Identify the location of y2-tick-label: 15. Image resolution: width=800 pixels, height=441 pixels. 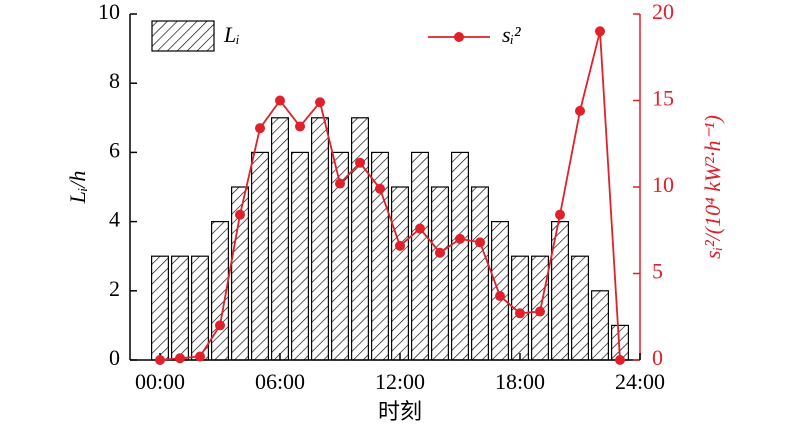
(663, 98).